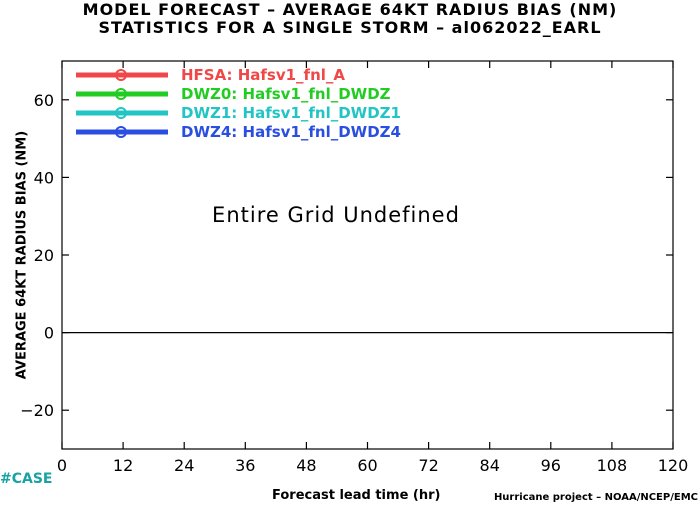 The height and width of the screenshot is (506, 700). What do you see at coordinates (490, 465) in the screenshot?
I see `x-tick-label: 84` at bounding box center [490, 465].